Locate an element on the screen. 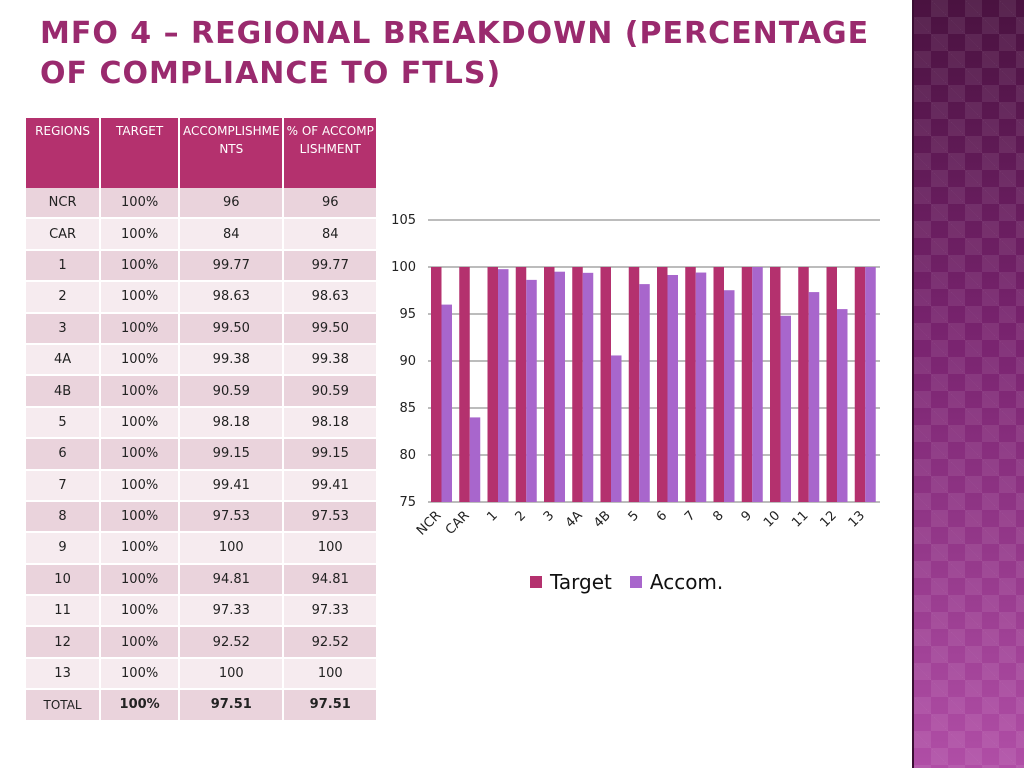  legend-label-accom: Accom. is located at coordinates (686, 582).